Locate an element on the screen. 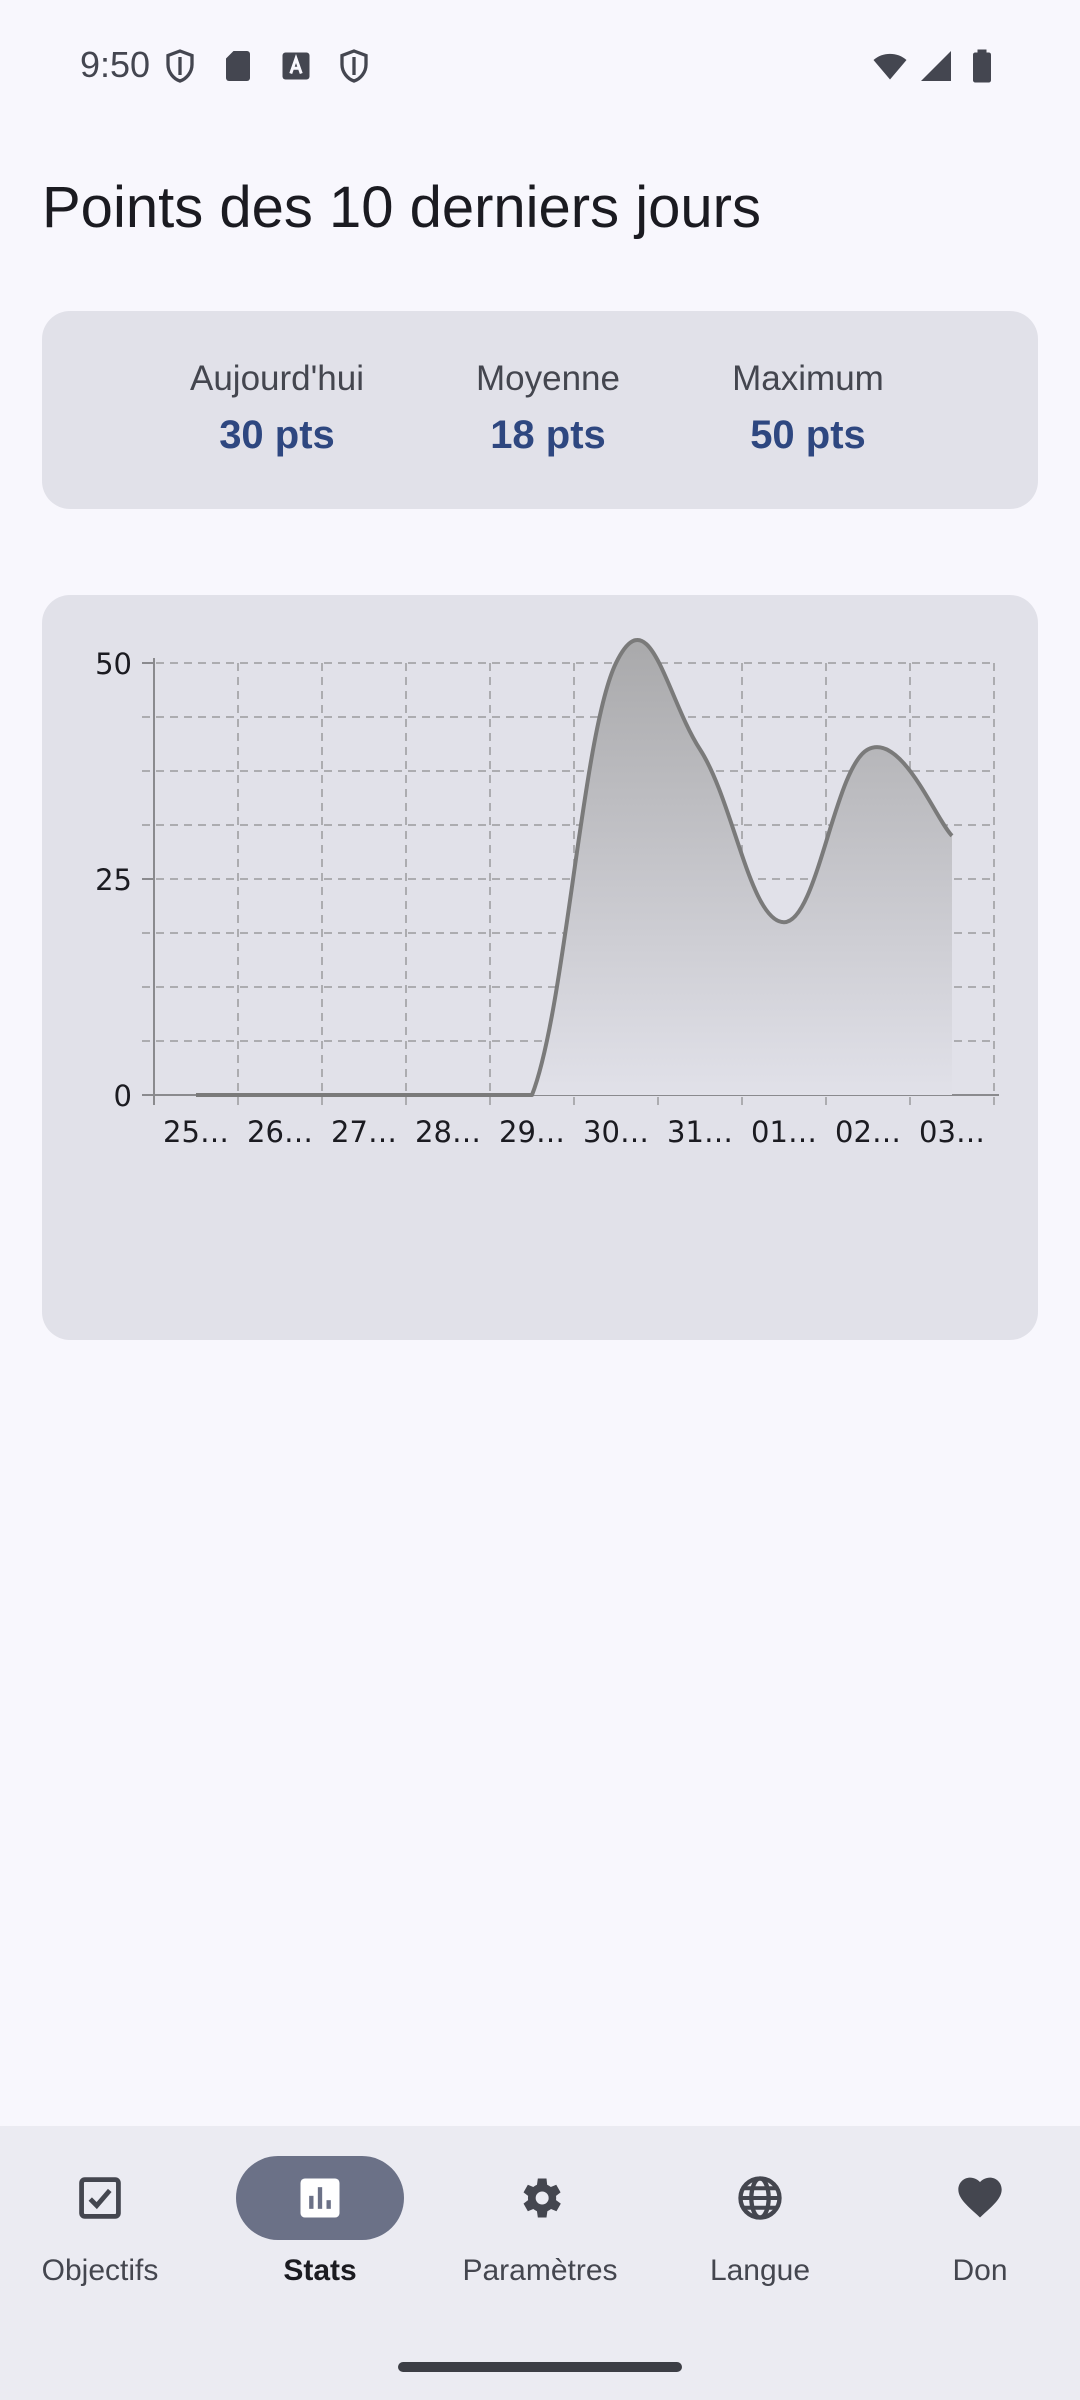 The width and height of the screenshot is (1080, 2400). nav-label-parametres: Paramètres is located at coordinates (540, 2270).